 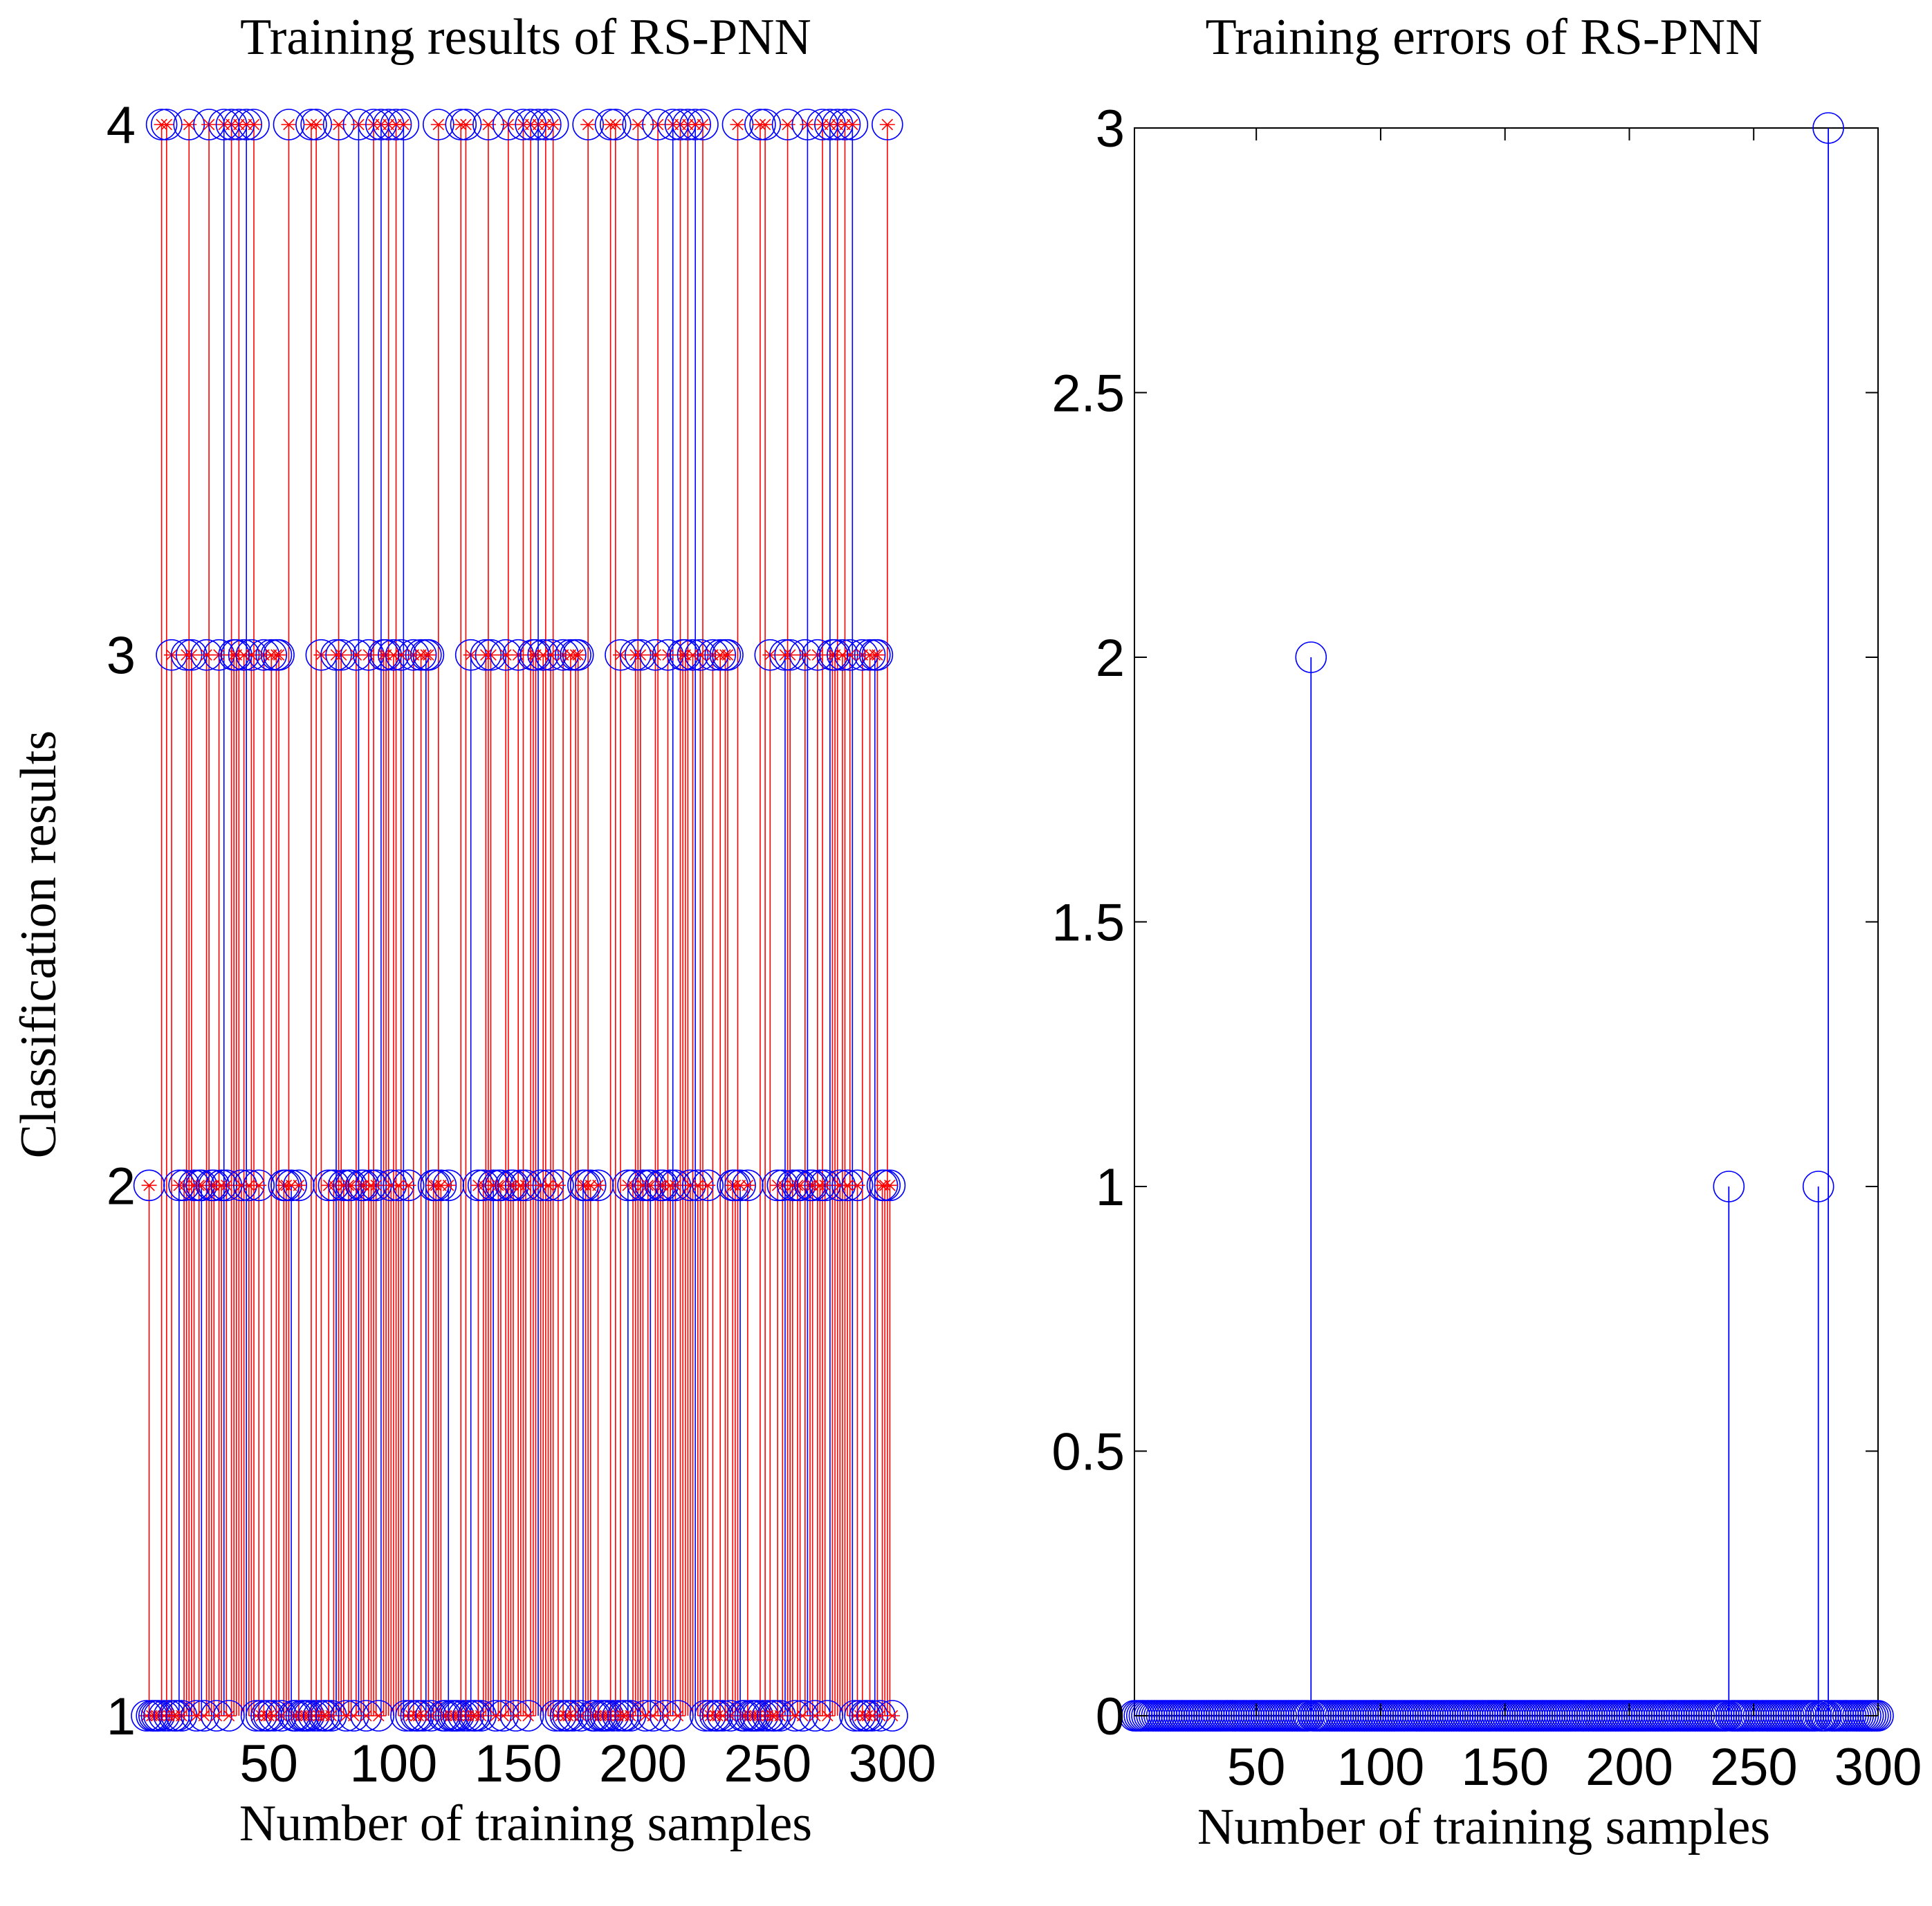 What do you see at coordinates (1483, 1827) in the screenshot?
I see `right-x-axis-label: Number of training samples` at bounding box center [1483, 1827].